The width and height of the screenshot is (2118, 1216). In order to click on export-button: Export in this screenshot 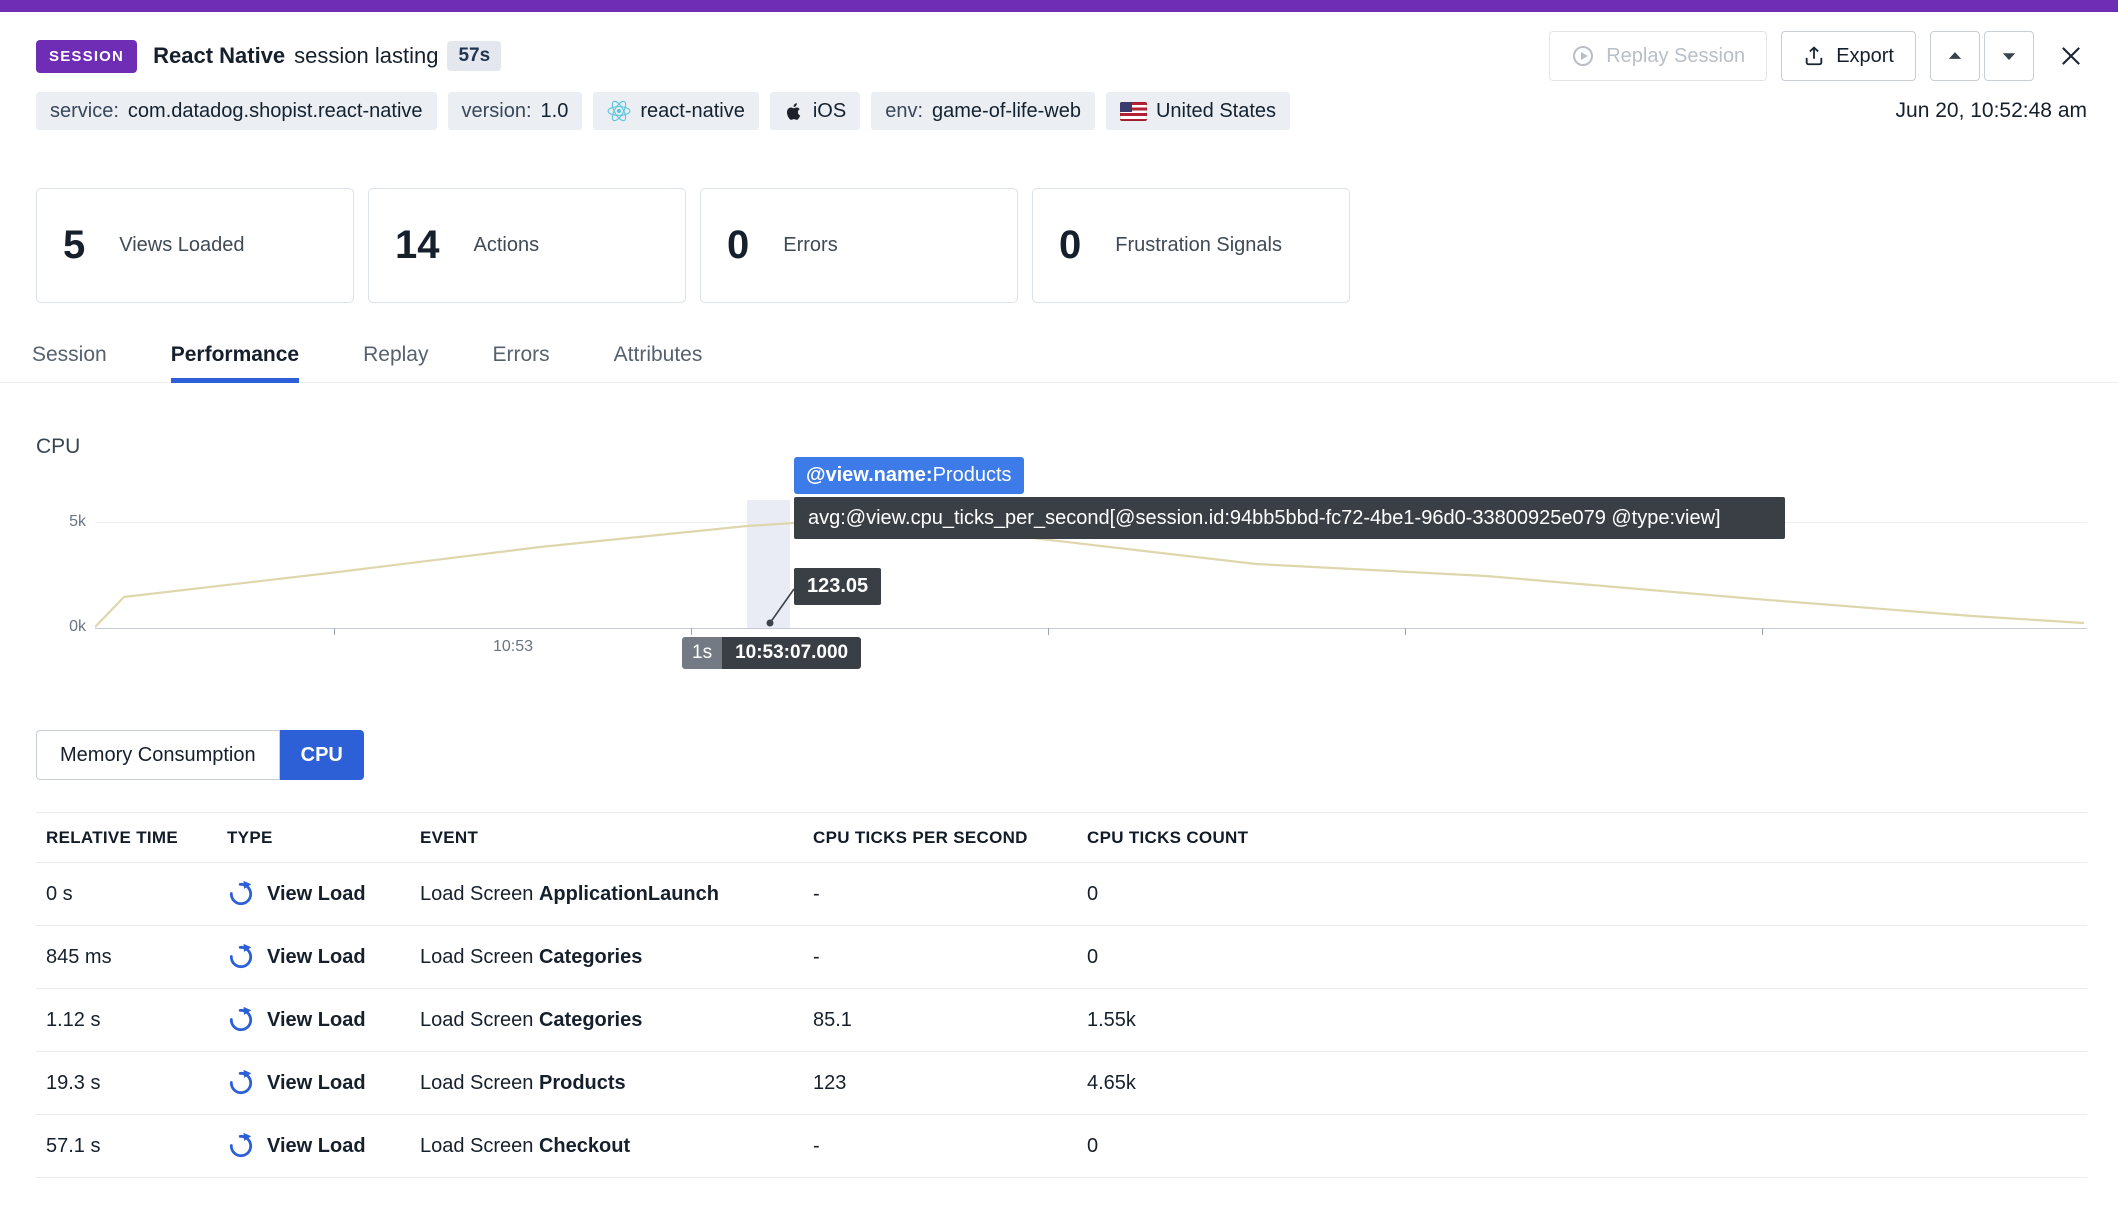, I will do `click(1848, 56)`.